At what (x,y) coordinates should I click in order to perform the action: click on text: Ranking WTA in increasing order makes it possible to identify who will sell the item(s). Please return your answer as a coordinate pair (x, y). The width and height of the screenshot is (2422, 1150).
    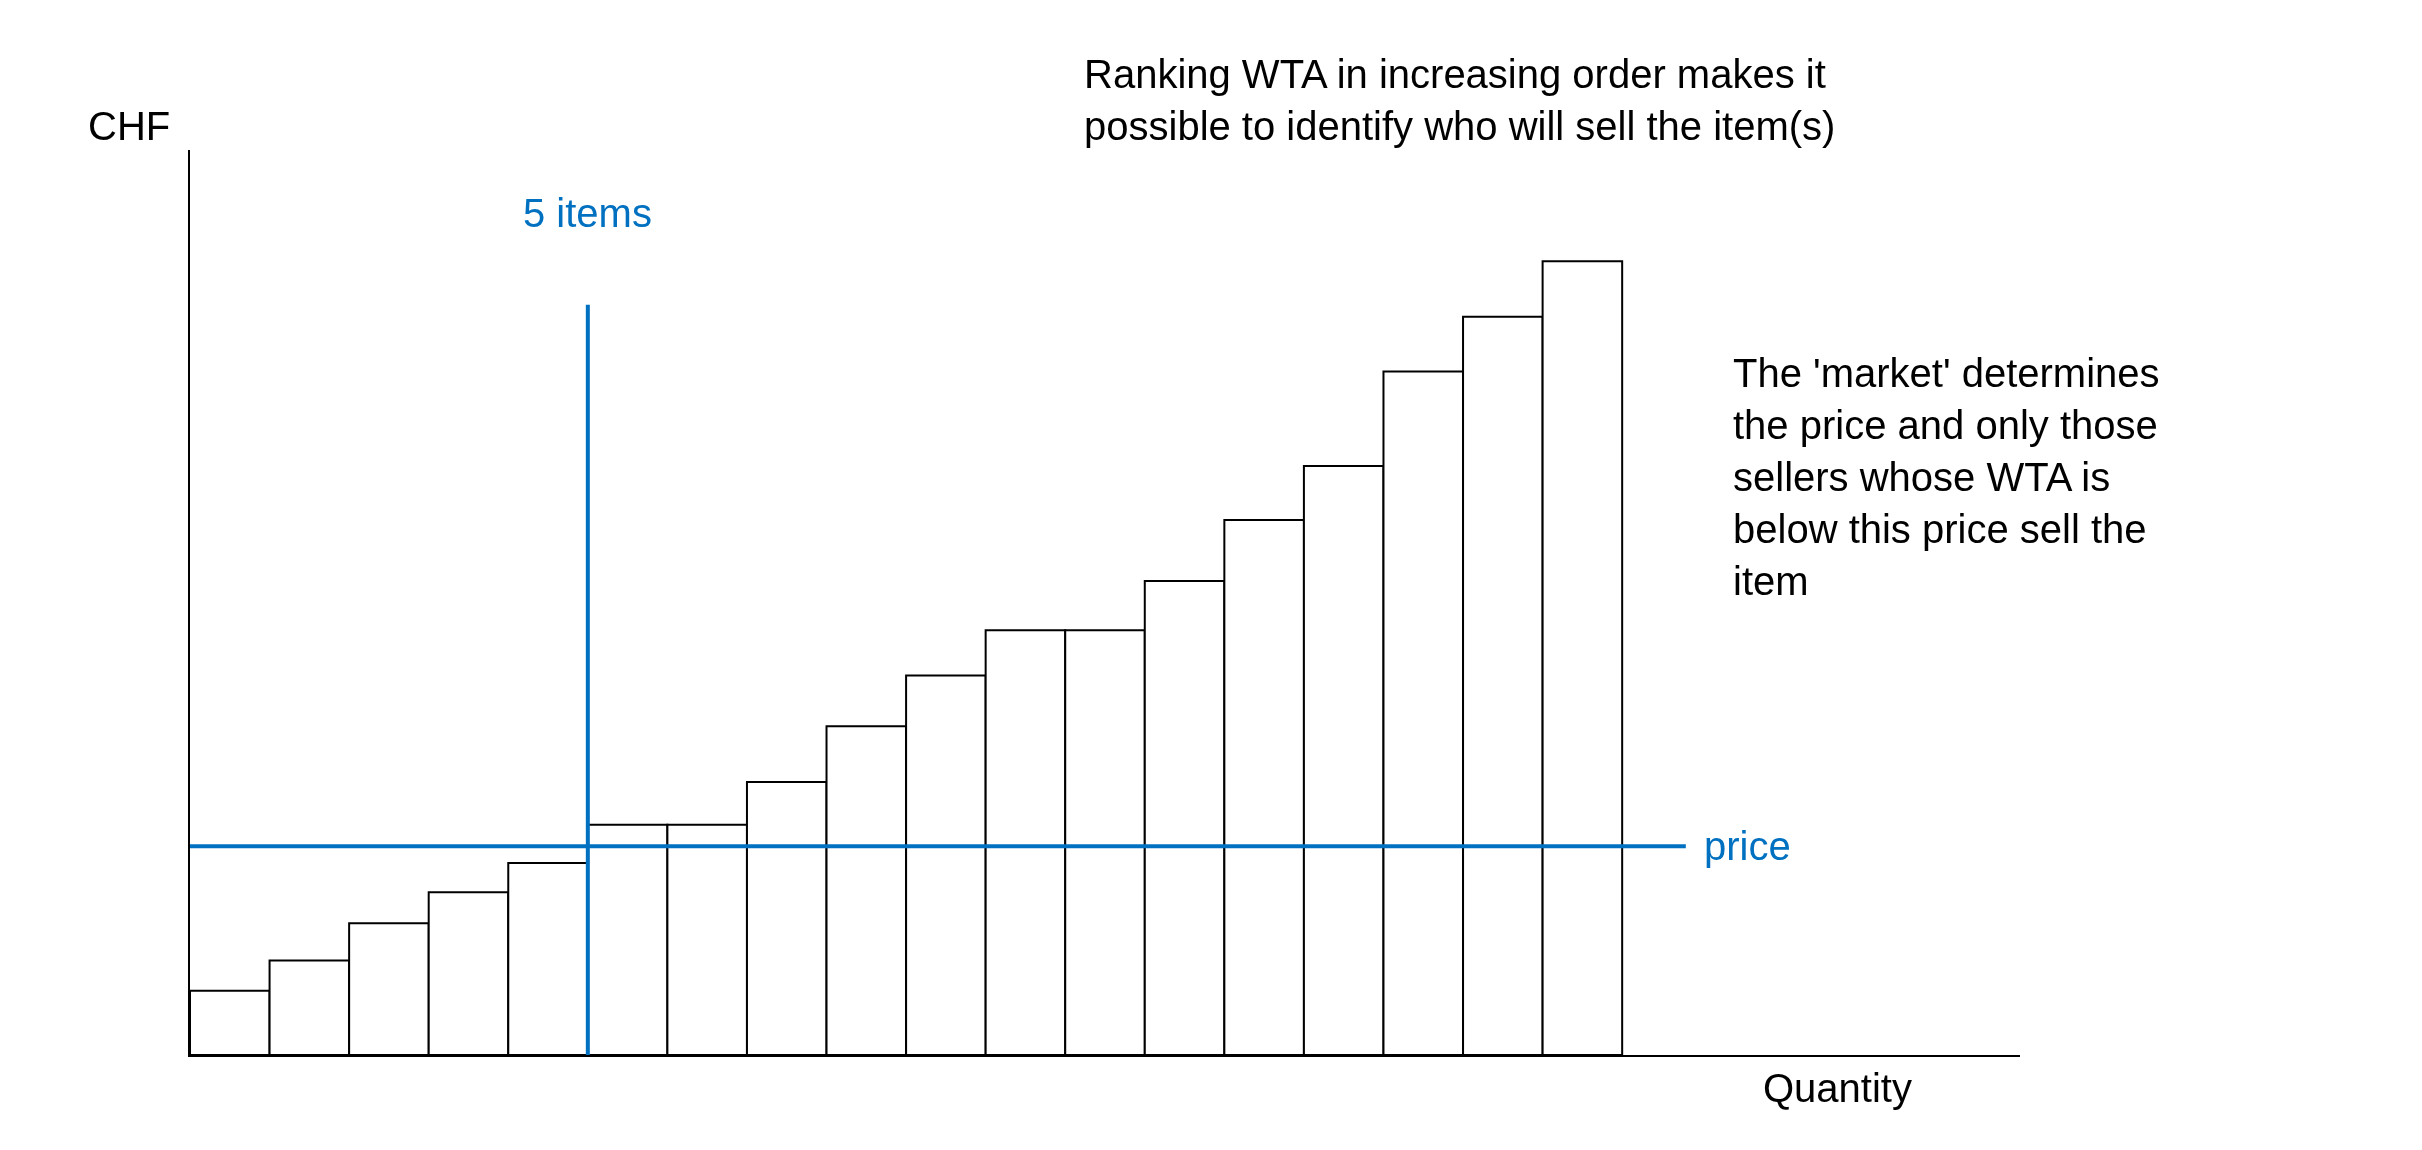
    Looking at the image, I should click on (1460, 100).